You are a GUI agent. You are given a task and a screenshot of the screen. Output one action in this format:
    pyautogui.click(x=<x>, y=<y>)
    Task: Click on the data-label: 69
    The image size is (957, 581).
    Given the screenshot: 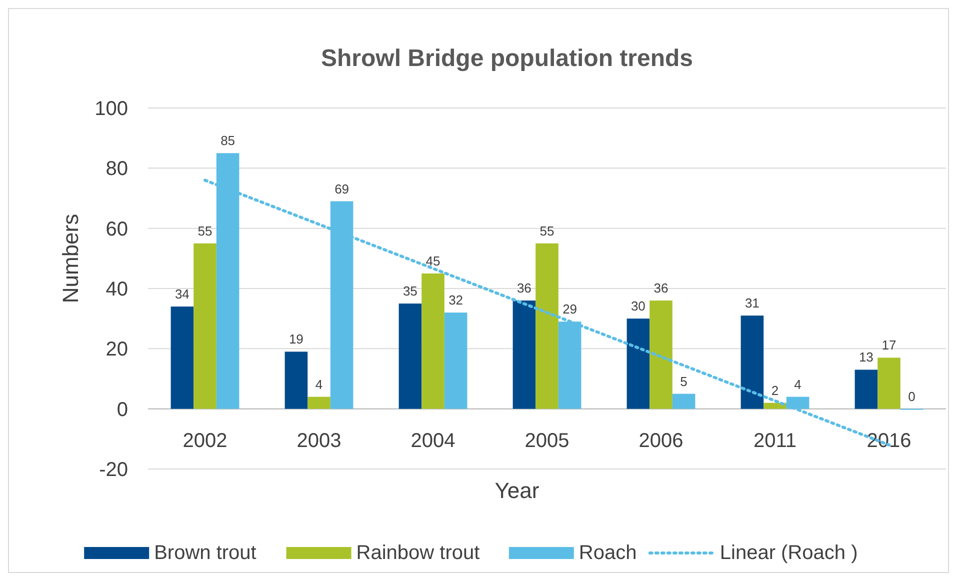 What is the action you would take?
    pyautogui.click(x=342, y=188)
    